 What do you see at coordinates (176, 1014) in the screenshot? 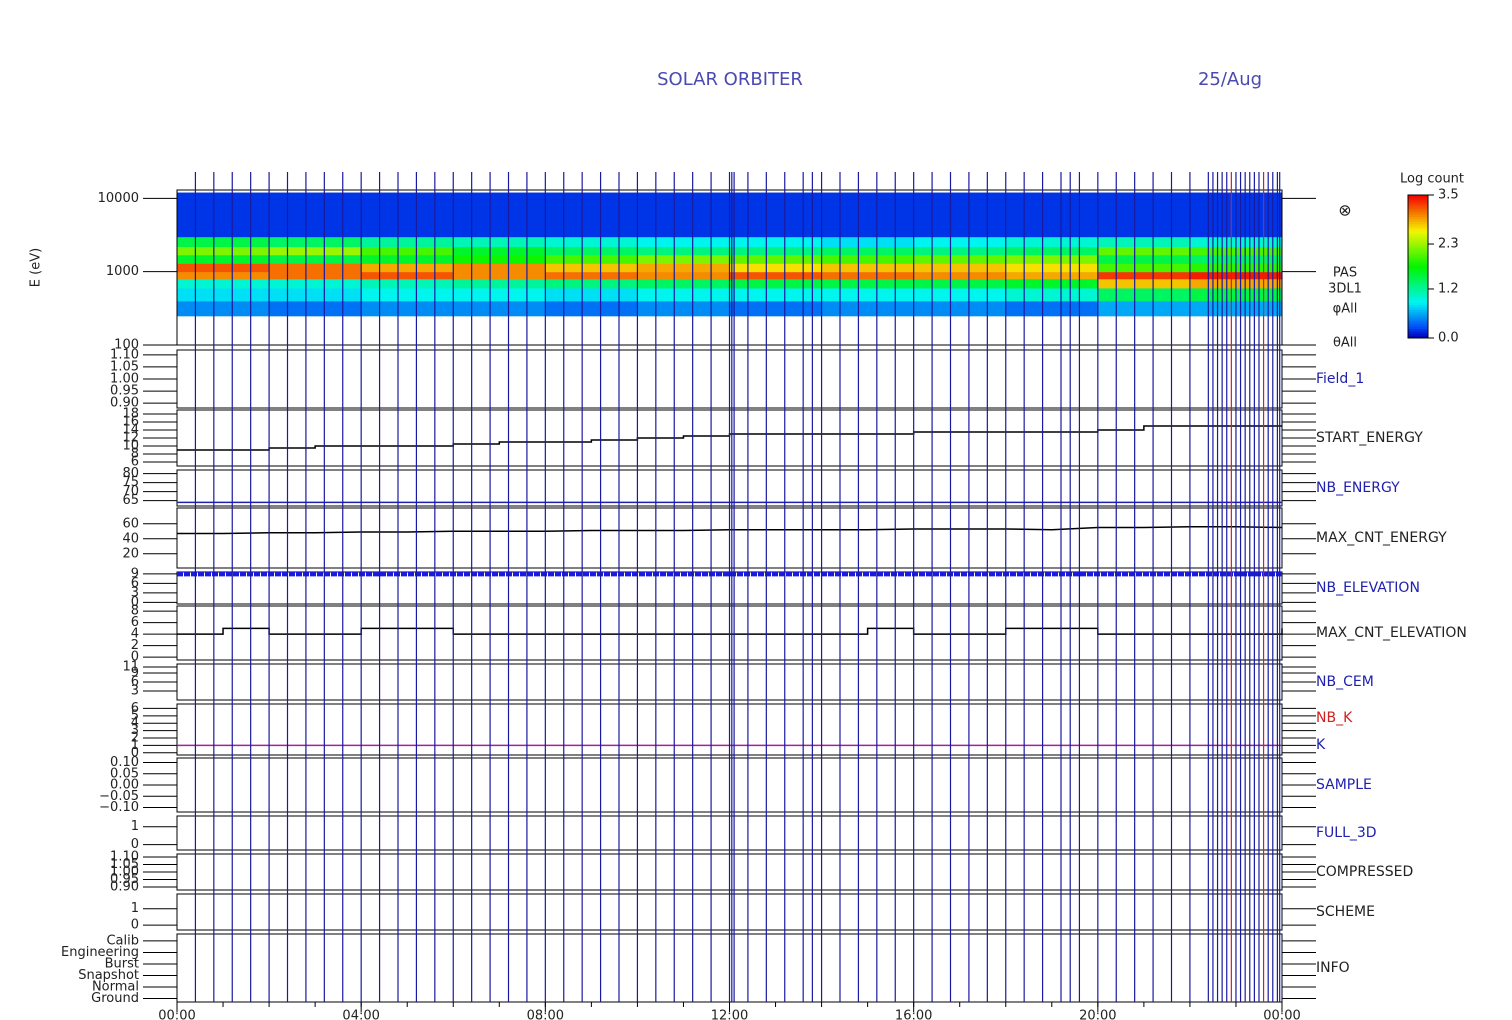
I see `x-tick-label: 00:00` at bounding box center [176, 1014].